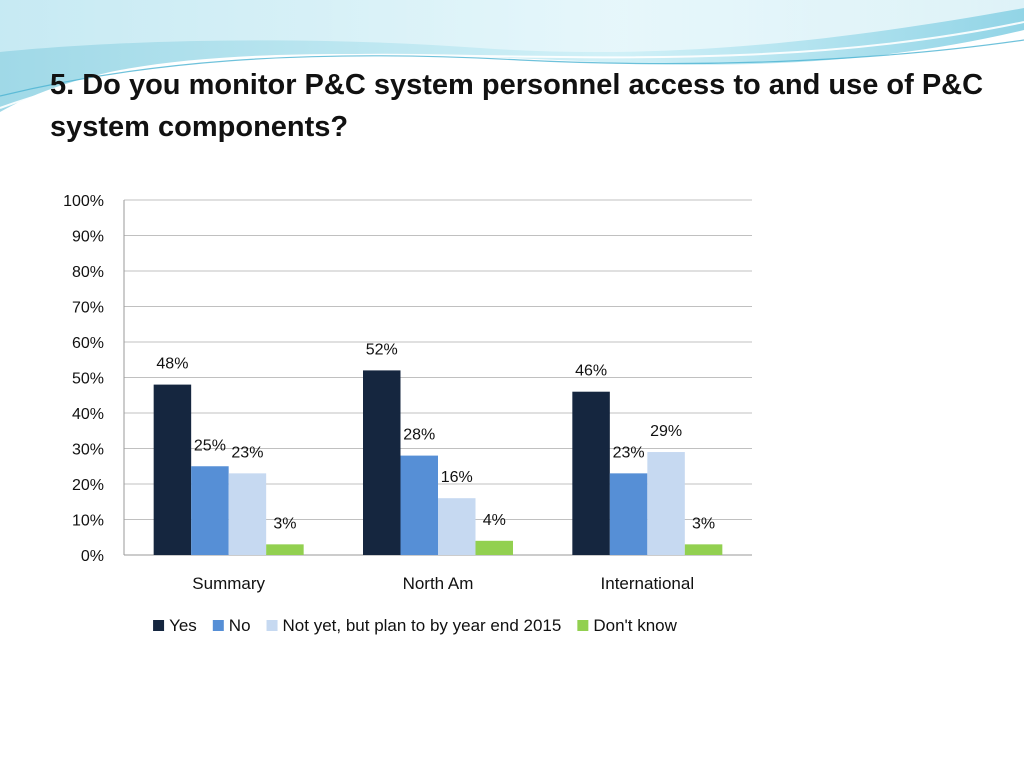  What do you see at coordinates (382, 349) in the screenshot?
I see `data-label: 52%` at bounding box center [382, 349].